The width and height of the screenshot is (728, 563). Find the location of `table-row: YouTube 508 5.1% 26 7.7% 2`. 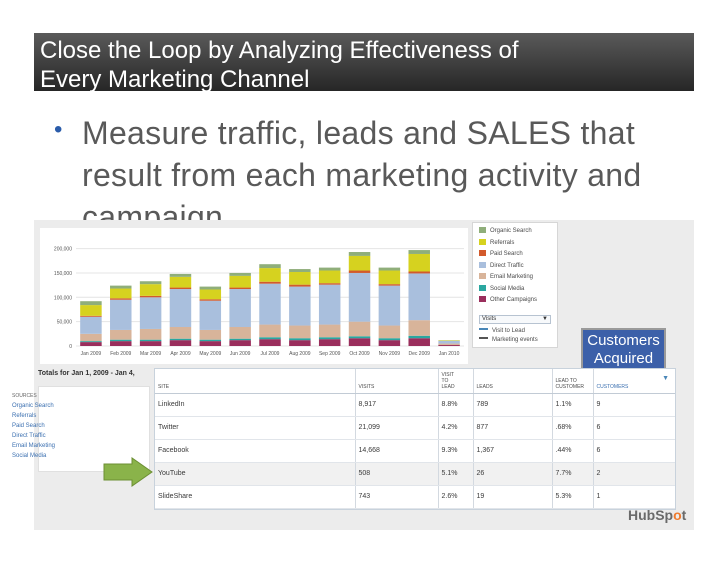

table-row: YouTube 508 5.1% 26 7.7% 2 is located at coordinates (415, 474).